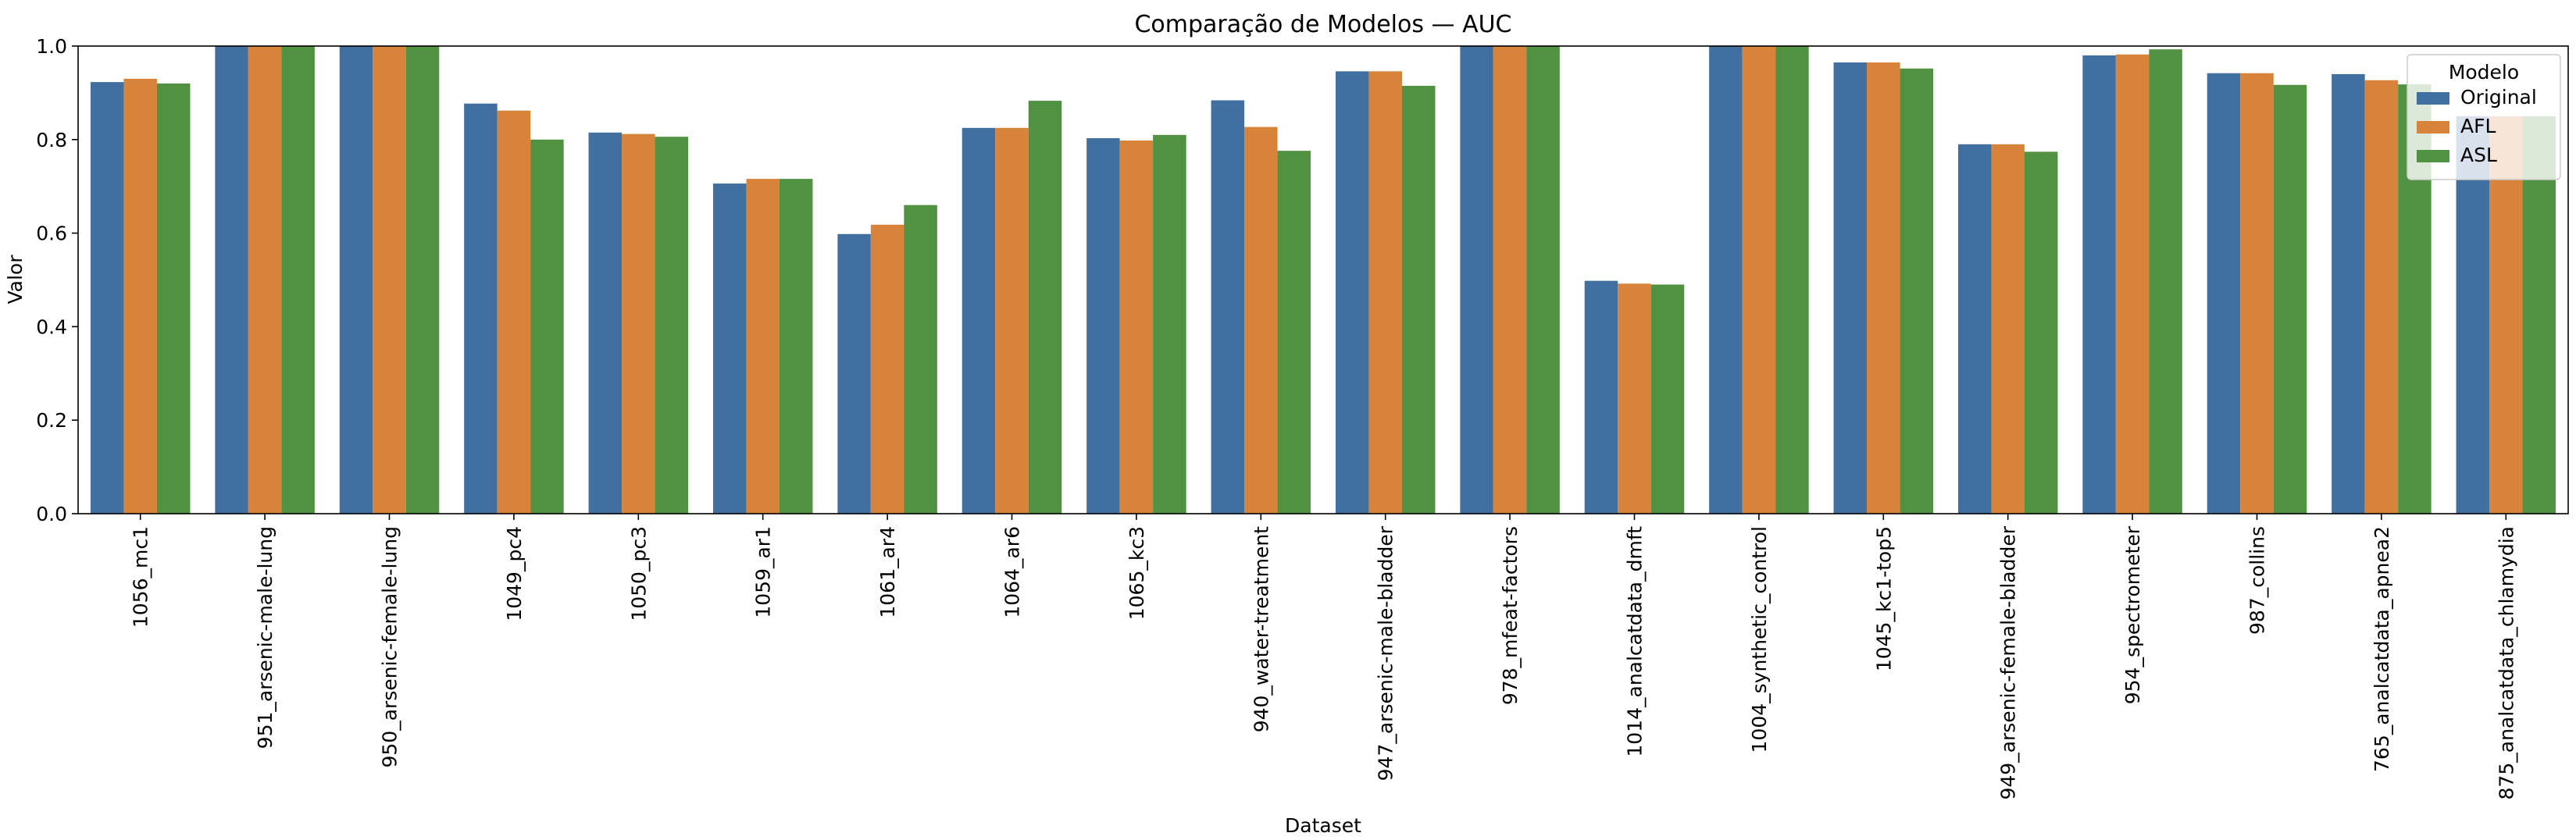 Image resolution: width=2576 pixels, height=840 pixels. What do you see at coordinates (1323, 825) in the screenshot?
I see `x-axis-label: Dataset` at bounding box center [1323, 825].